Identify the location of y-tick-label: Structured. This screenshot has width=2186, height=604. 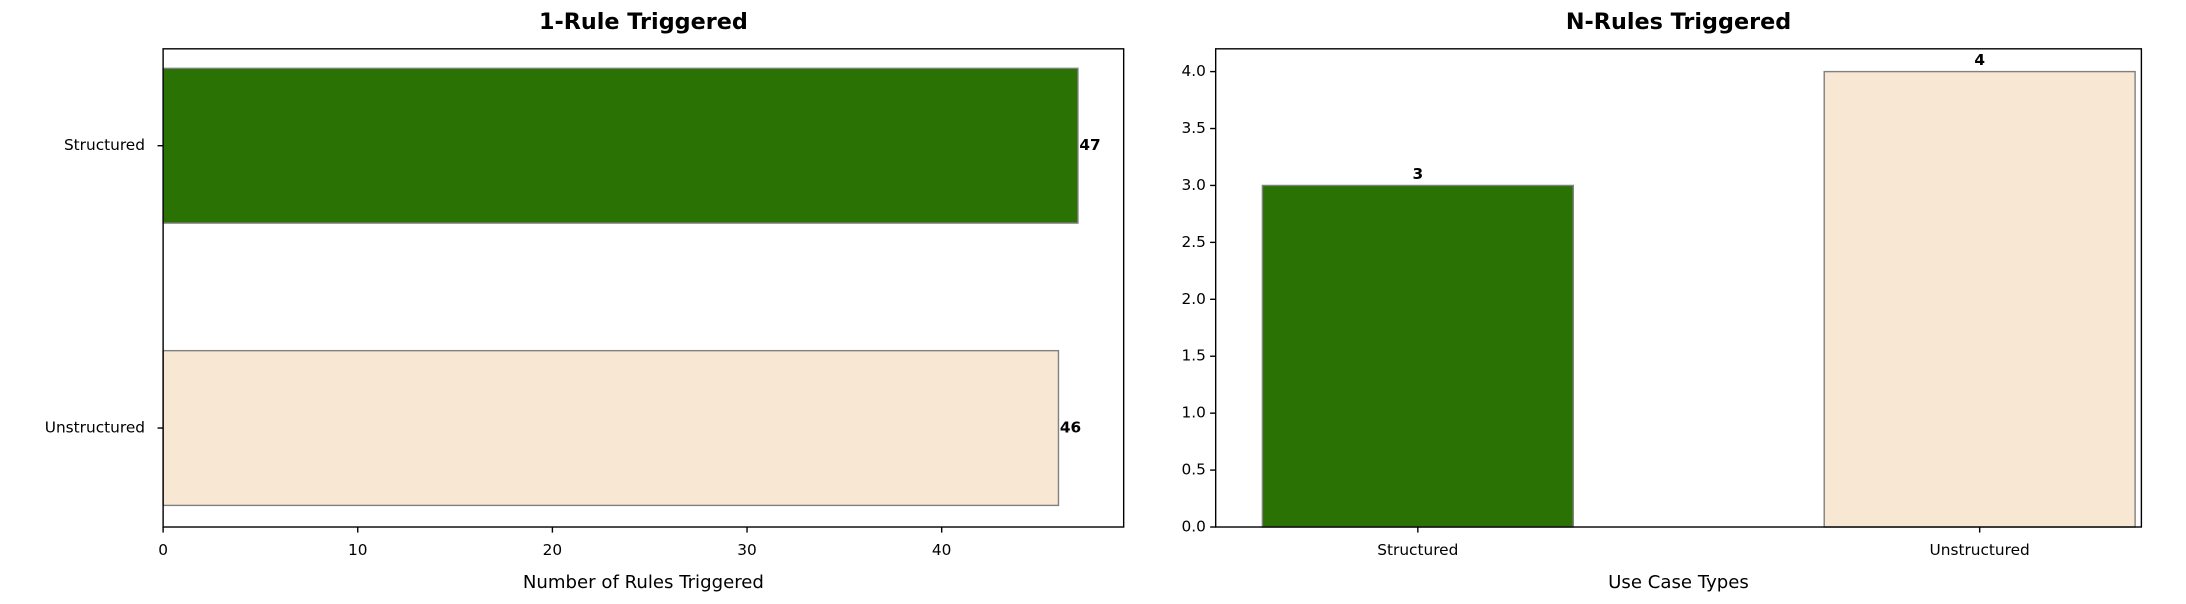
(104, 145).